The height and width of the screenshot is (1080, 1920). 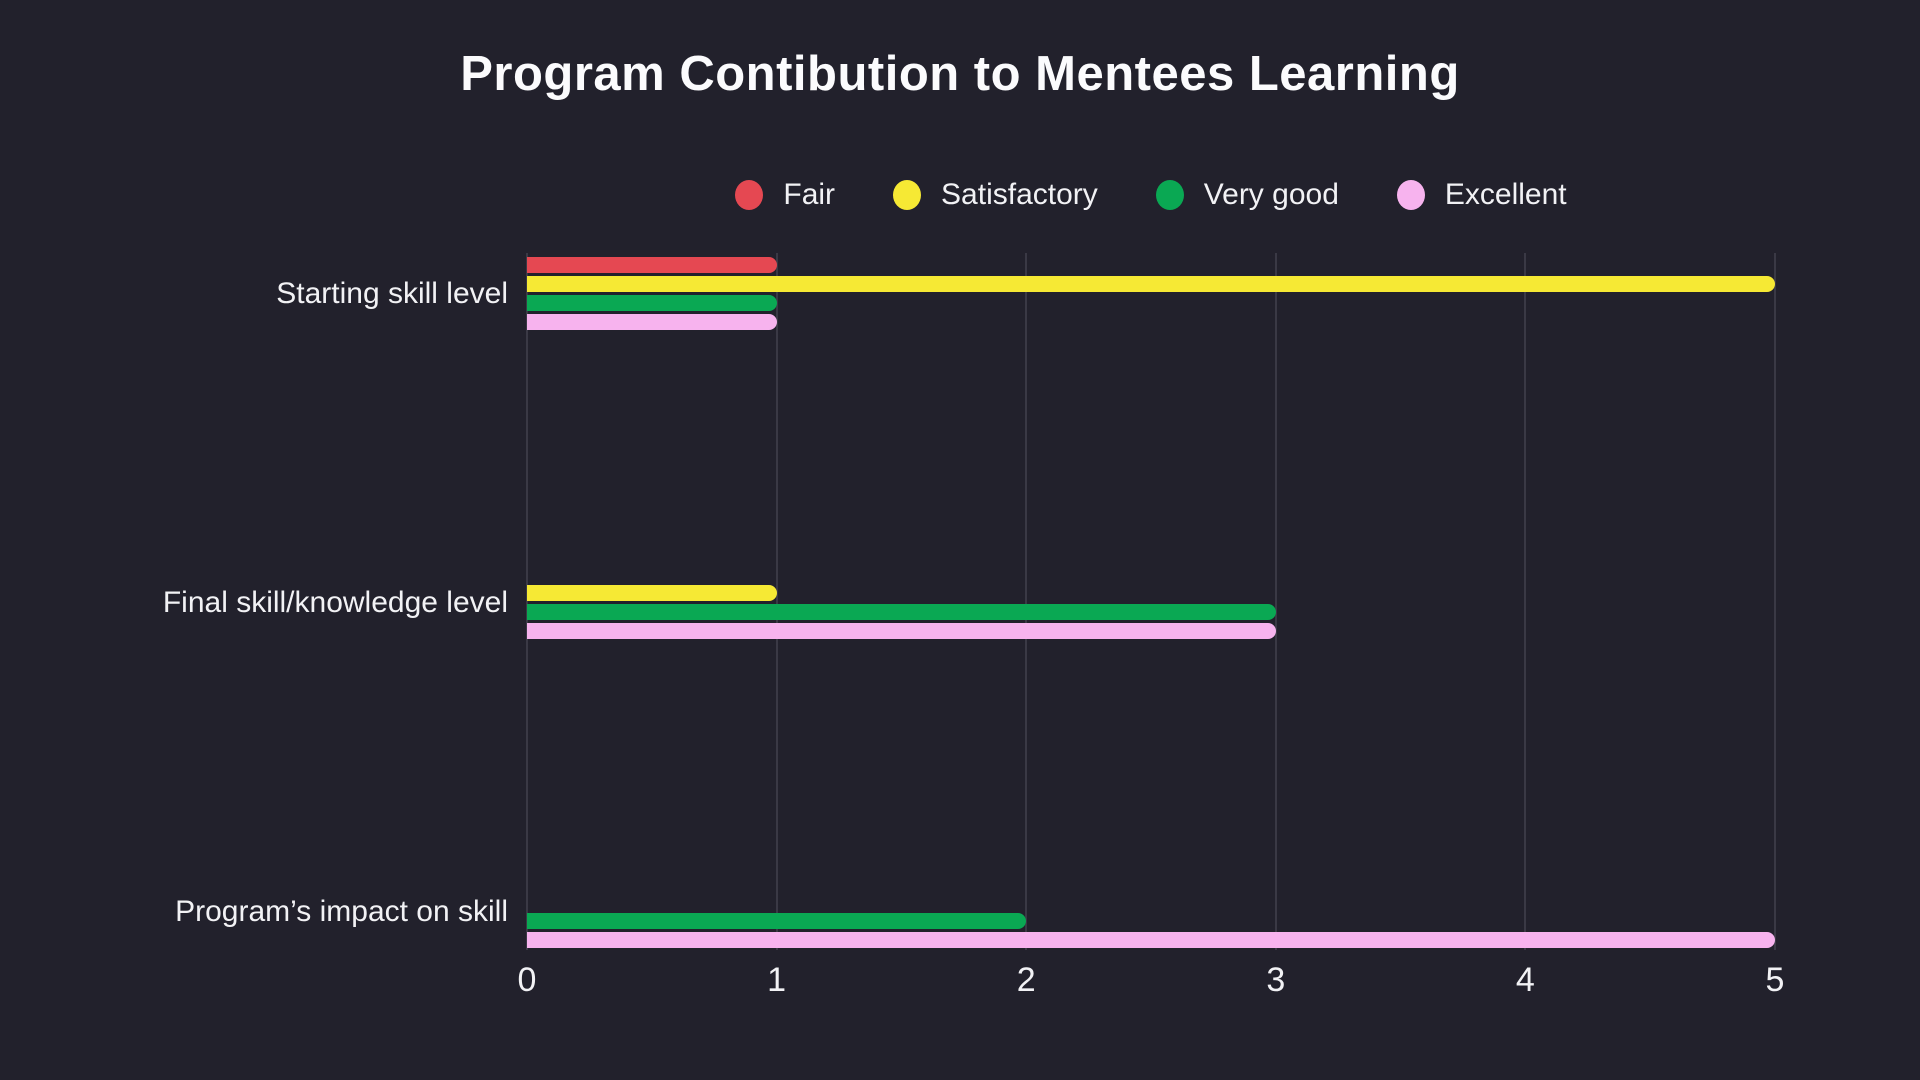 I want to click on legend-item-fair: Fair, so click(x=785, y=195).